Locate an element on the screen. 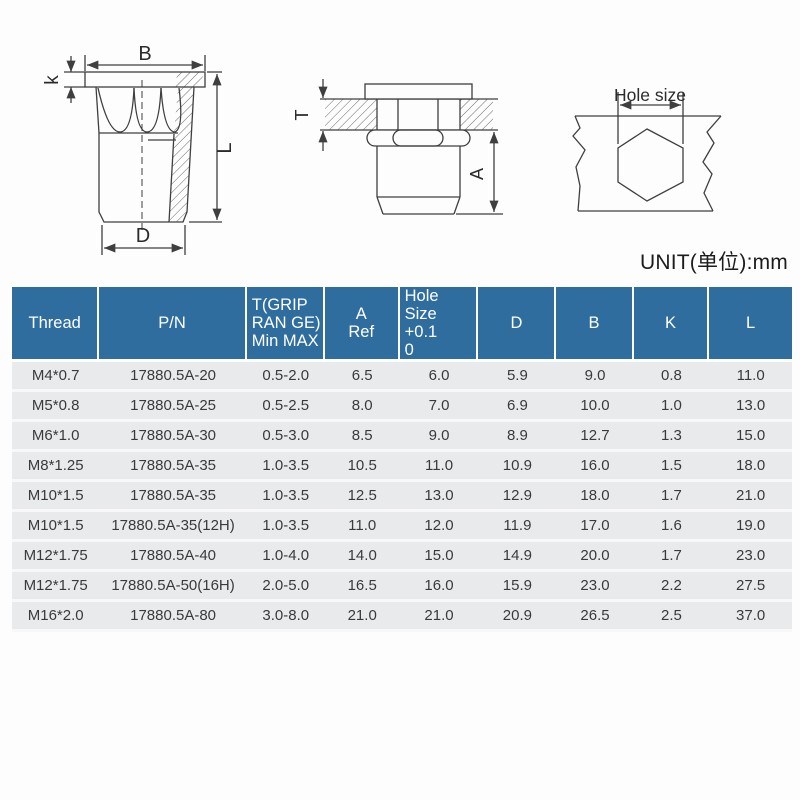 Image resolution: width=800 pixels, height=800 pixels. table-cell: 20.0 is located at coordinates (595, 557).